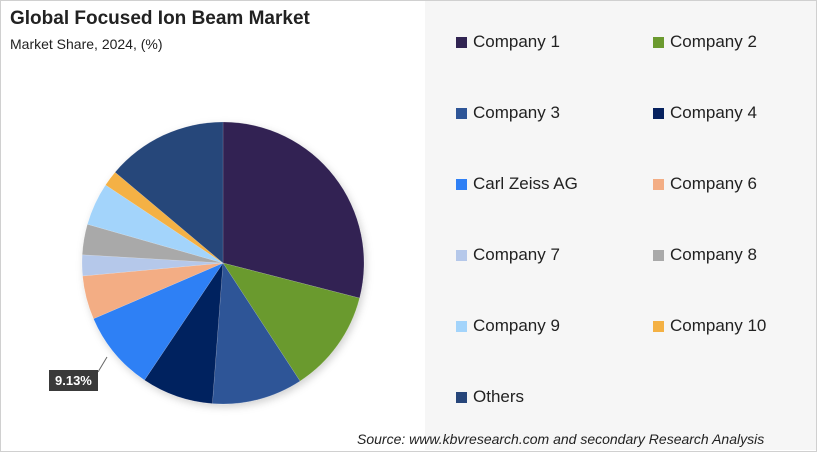 Image resolution: width=817 pixels, height=452 pixels. I want to click on chart-subtitle: Market Share, 2024, (%), so click(86, 44).